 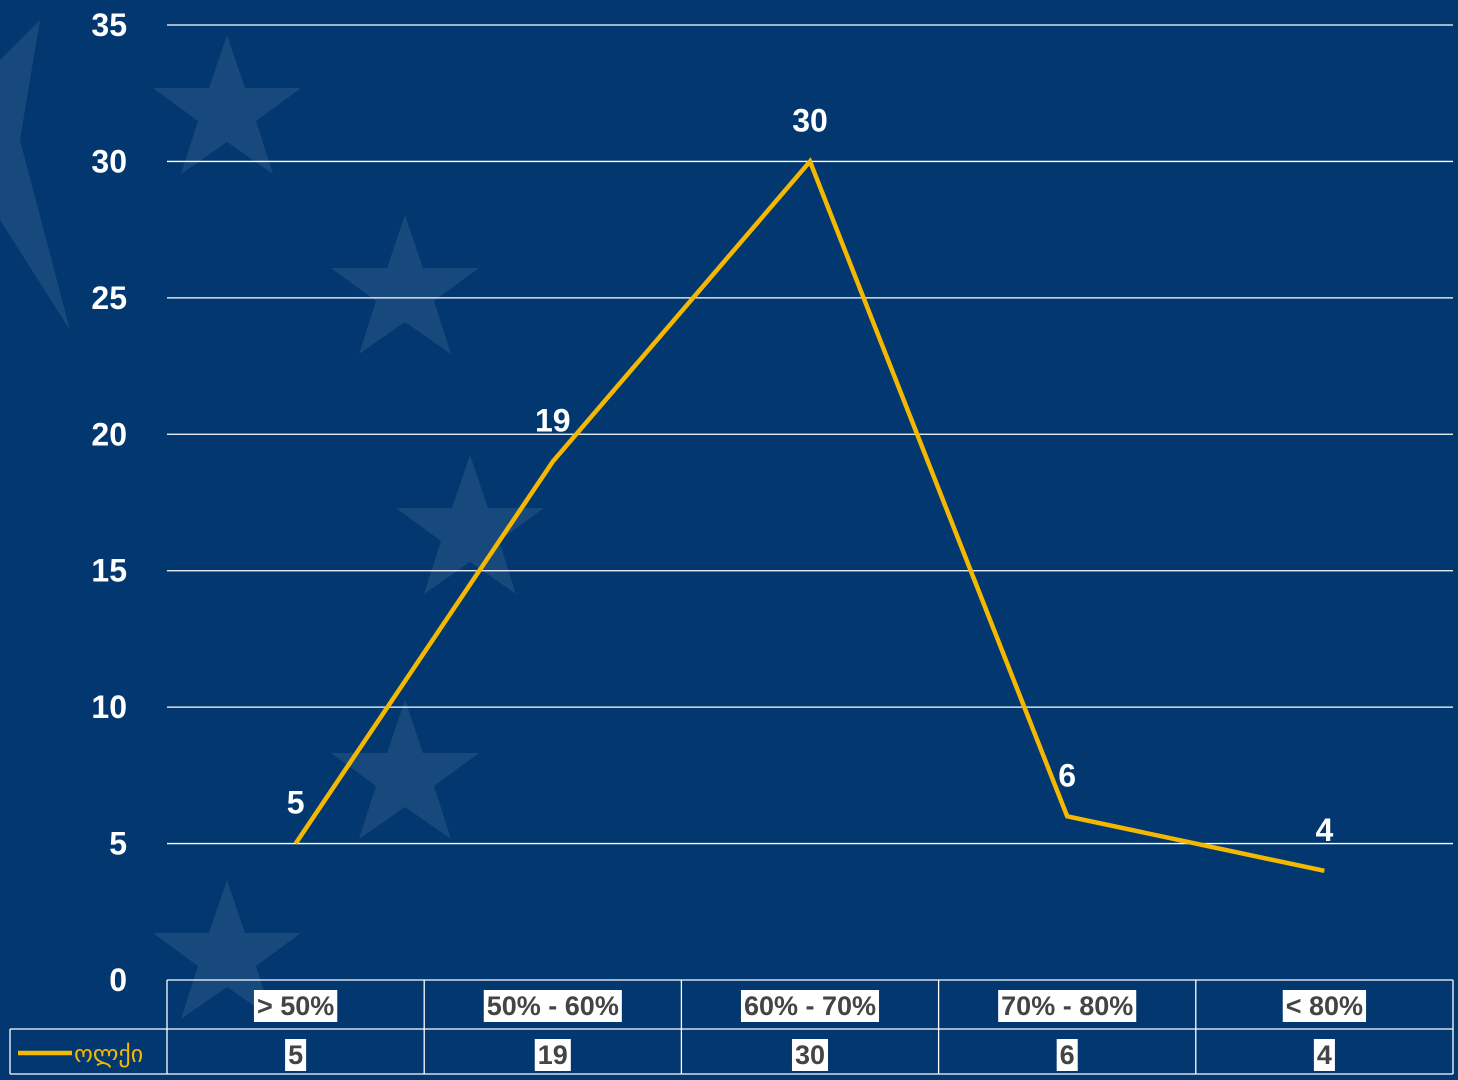 What do you see at coordinates (296, 803) in the screenshot?
I see `data-label: 5` at bounding box center [296, 803].